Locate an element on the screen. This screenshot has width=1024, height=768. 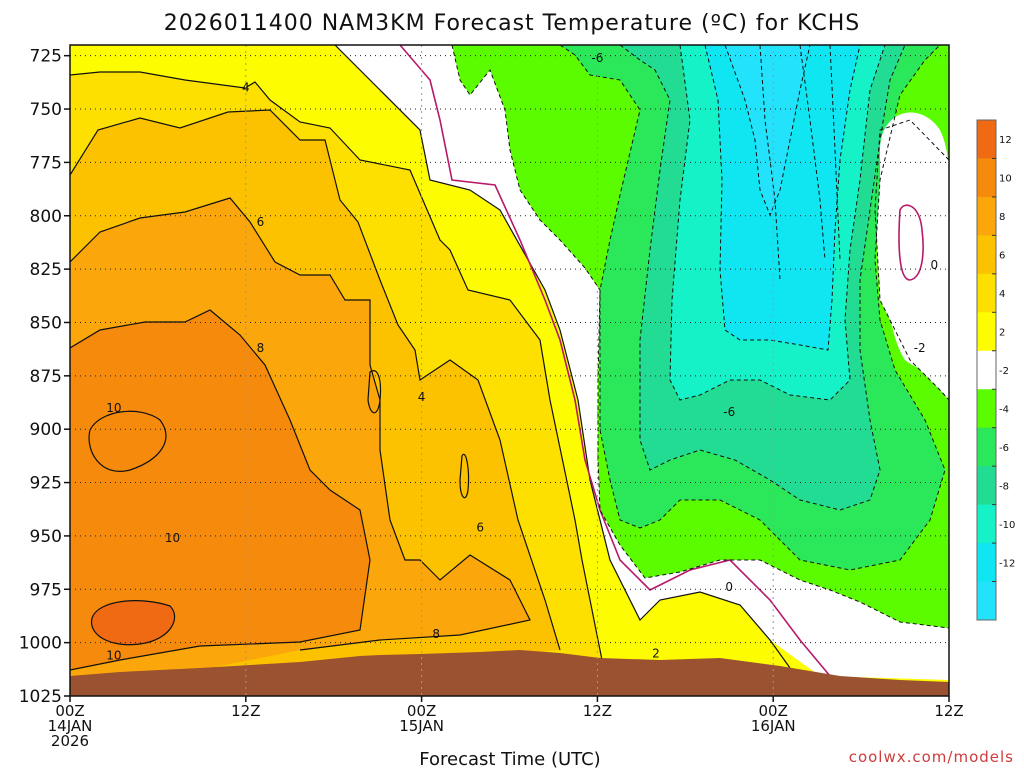
contour-4-pocket is located at coordinates (374, 392).